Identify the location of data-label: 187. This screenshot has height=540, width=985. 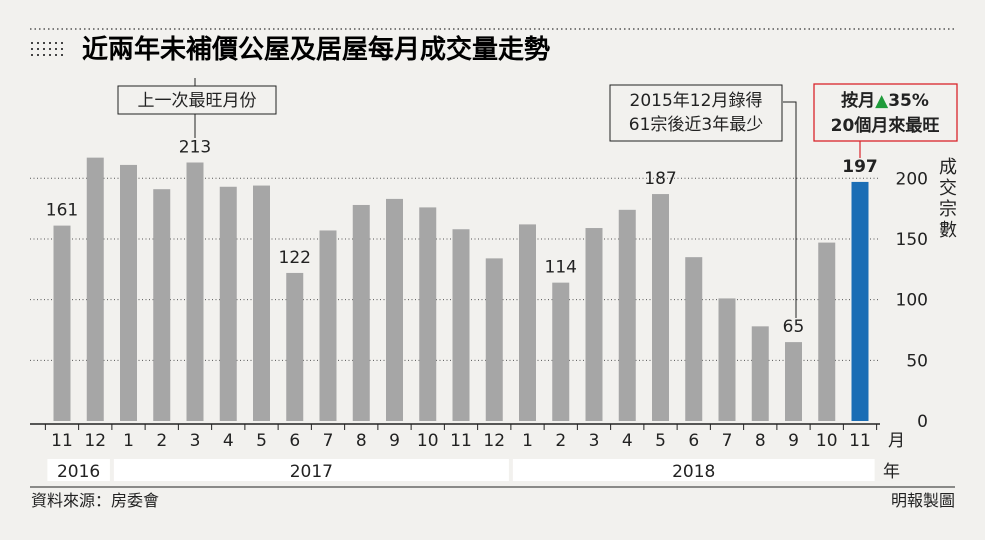
(660, 179).